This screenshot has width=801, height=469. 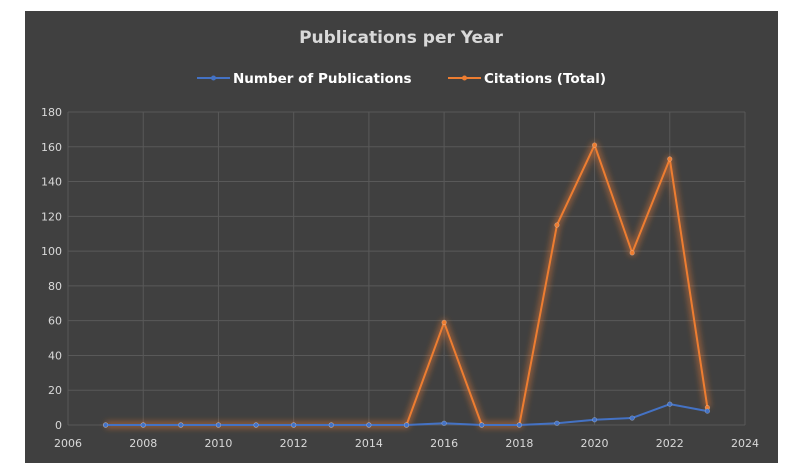 I want to click on y-tick-label: 180, so click(x=51, y=112).